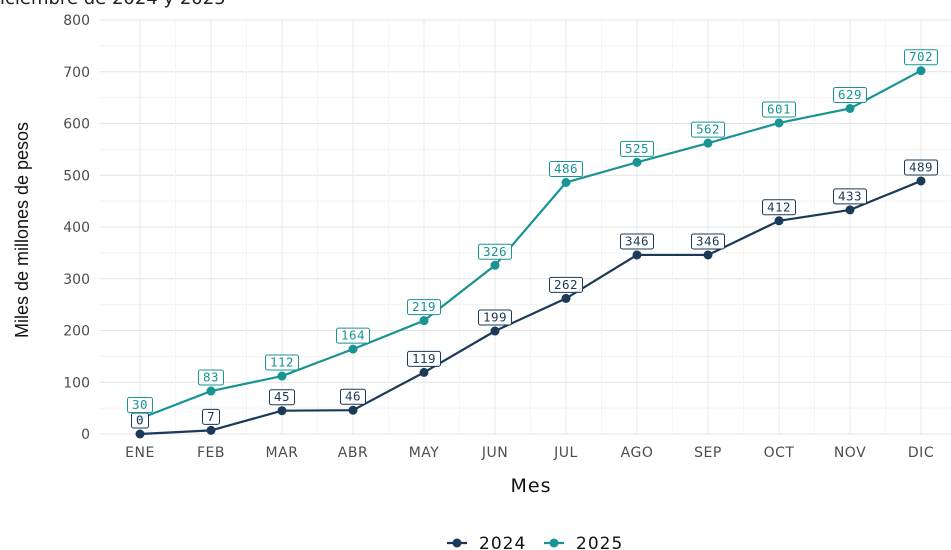 This screenshot has width=951, height=550. I want to click on x-tick-label: DIC, so click(921, 453).